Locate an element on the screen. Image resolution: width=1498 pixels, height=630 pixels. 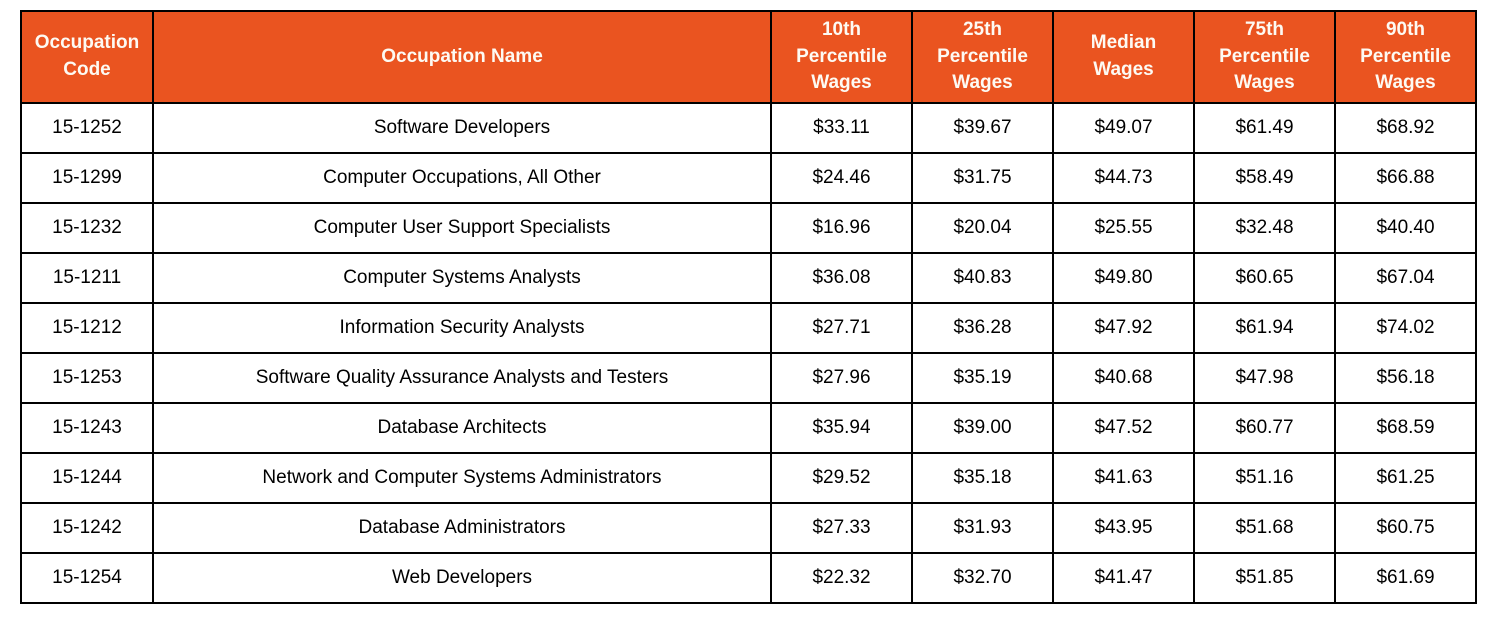
wage-75th-percentile-cell: $60.77 is located at coordinates (1264, 428).